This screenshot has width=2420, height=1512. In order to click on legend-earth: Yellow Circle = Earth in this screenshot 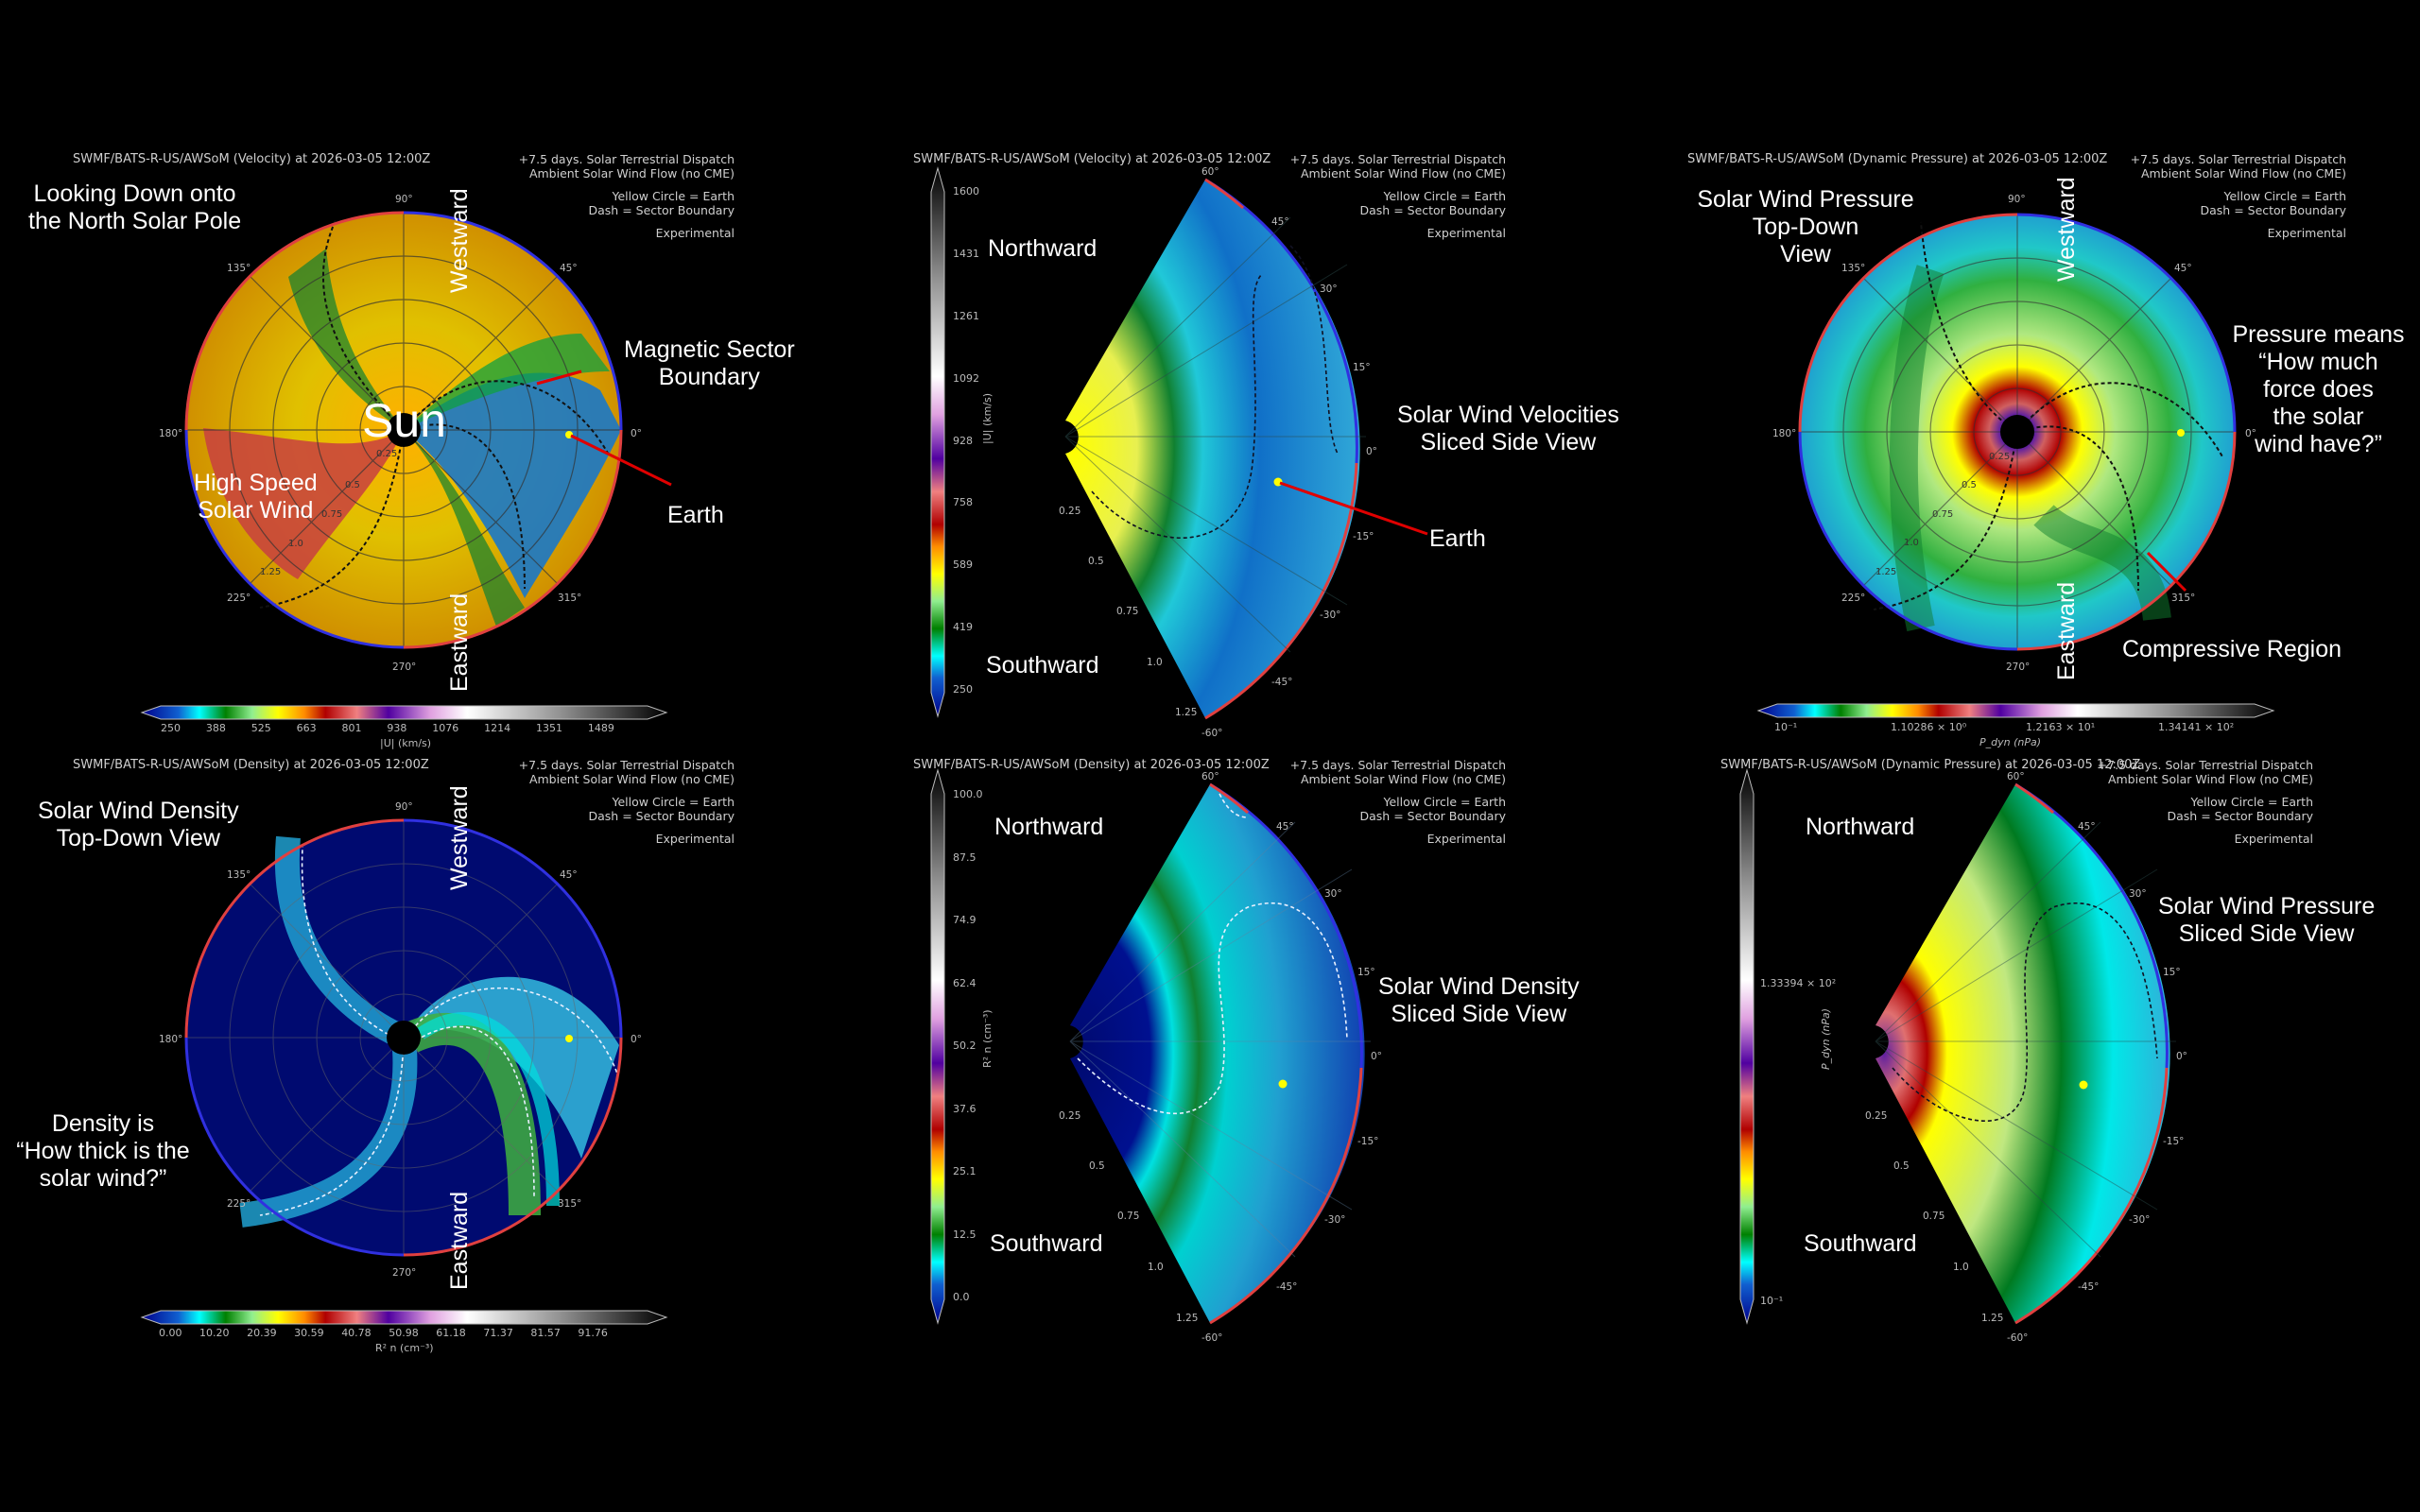, I will do `click(673, 196)`.